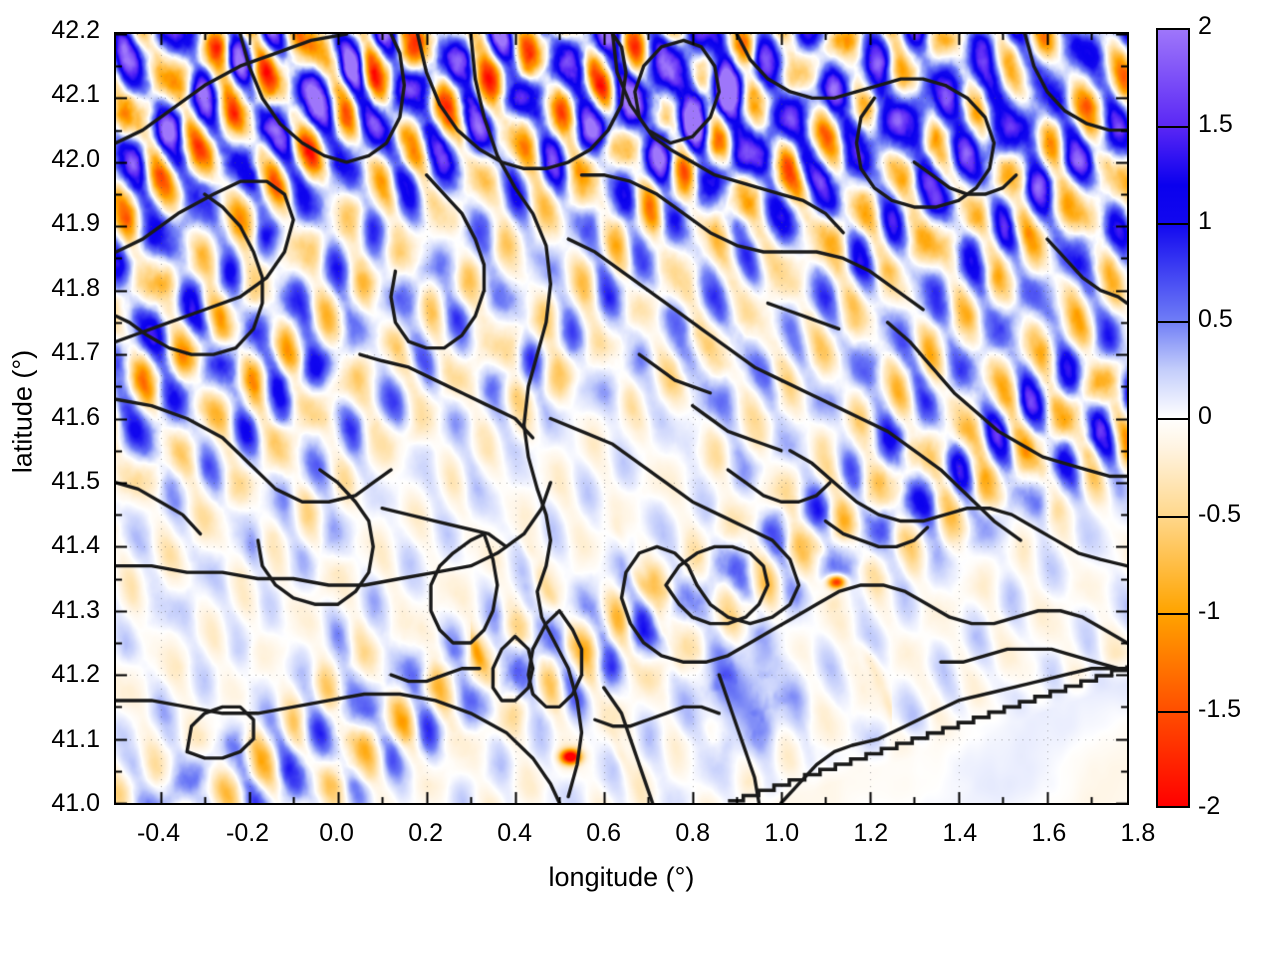  What do you see at coordinates (1205, 221) in the screenshot?
I see `colorbar-tick-label: 1` at bounding box center [1205, 221].